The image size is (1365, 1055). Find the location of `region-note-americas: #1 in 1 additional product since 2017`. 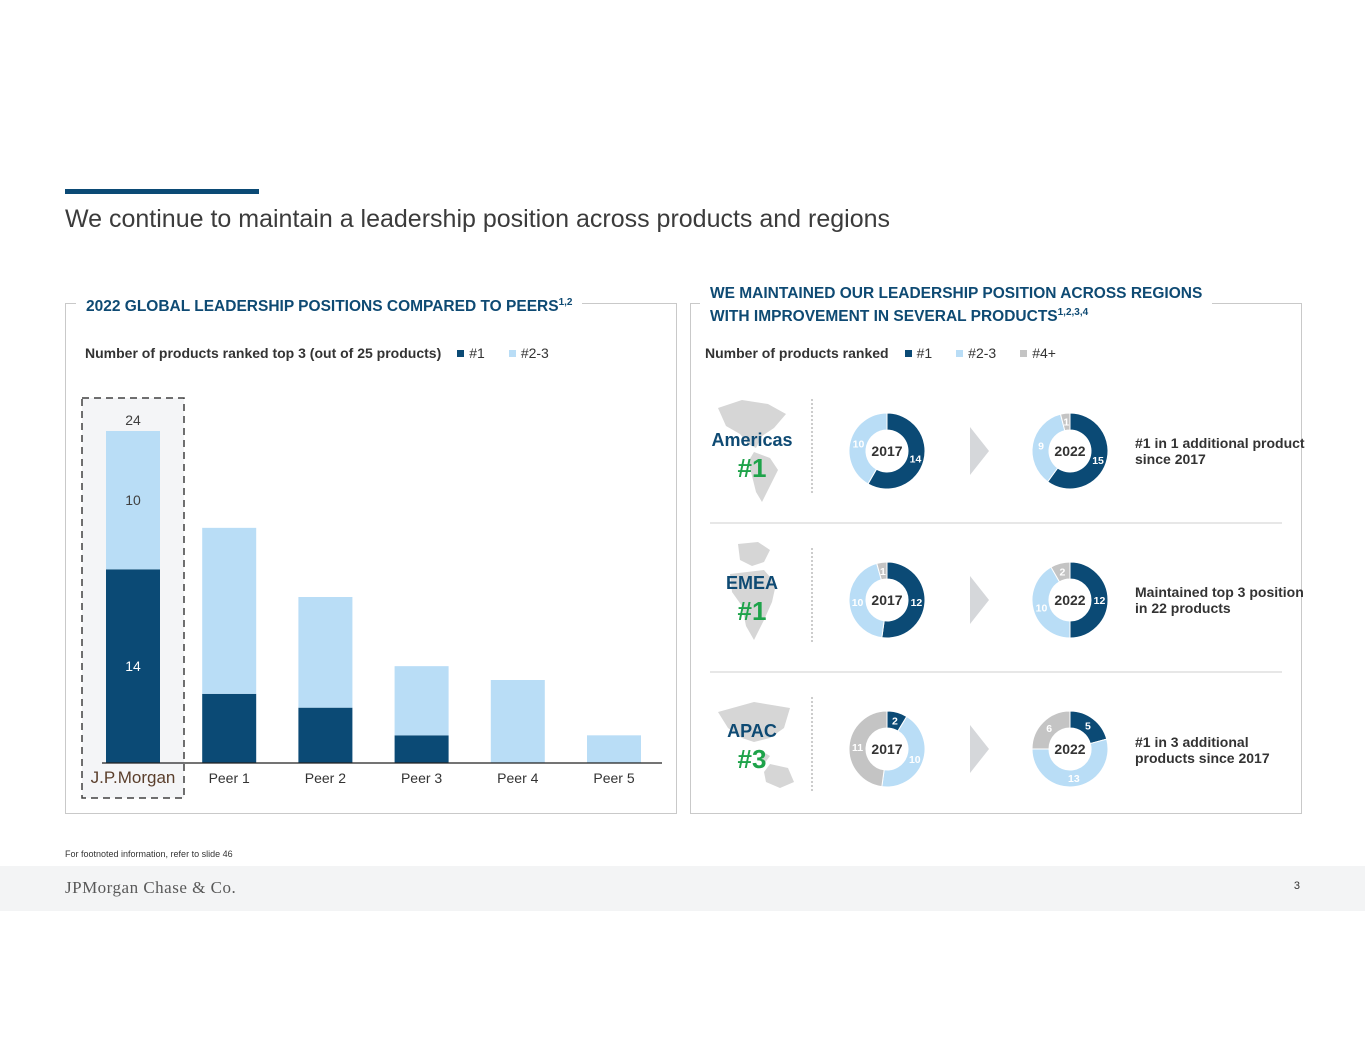

region-note-americas: #1 in 1 additional product since 2017 is located at coordinates (1220, 451).